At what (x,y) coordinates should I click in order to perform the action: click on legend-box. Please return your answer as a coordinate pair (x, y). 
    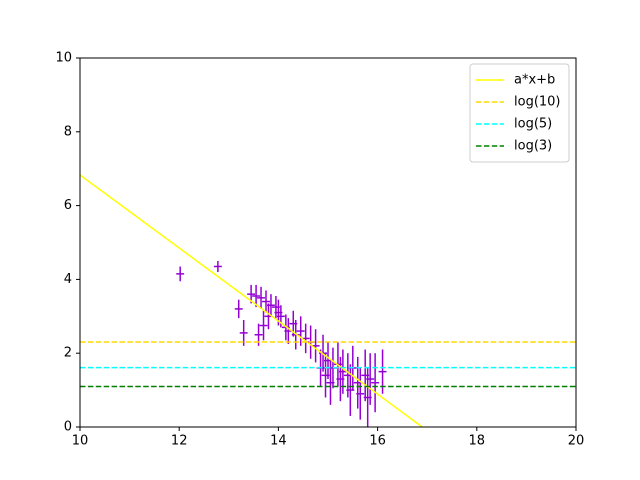
    Looking at the image, I should click on (519, 113).